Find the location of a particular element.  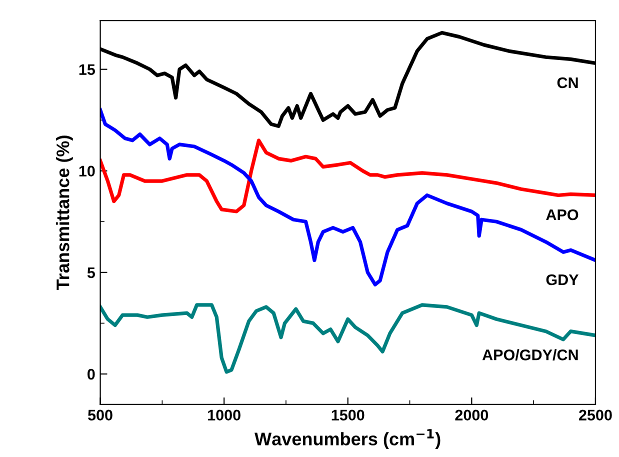

y-tick-label: 10 is located at coordinates (87, 171).